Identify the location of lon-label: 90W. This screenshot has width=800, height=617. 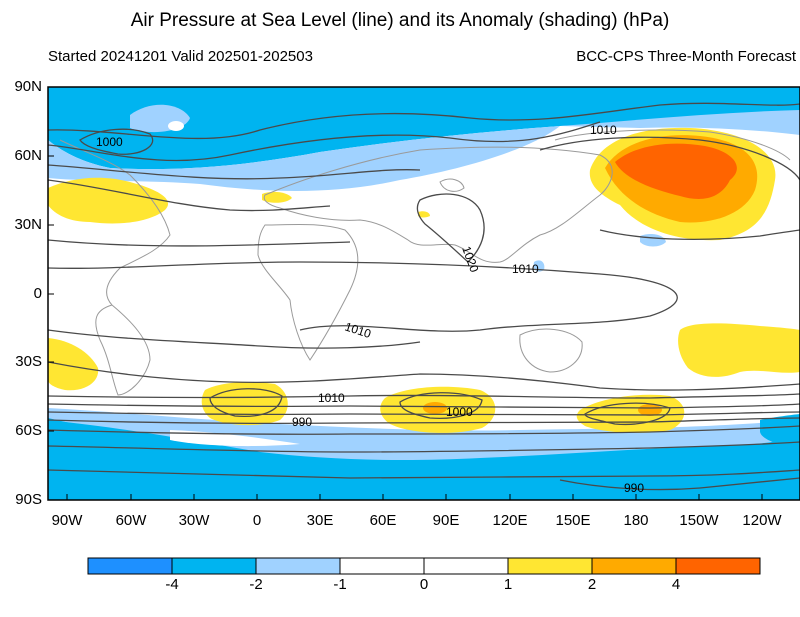
(67, 520).